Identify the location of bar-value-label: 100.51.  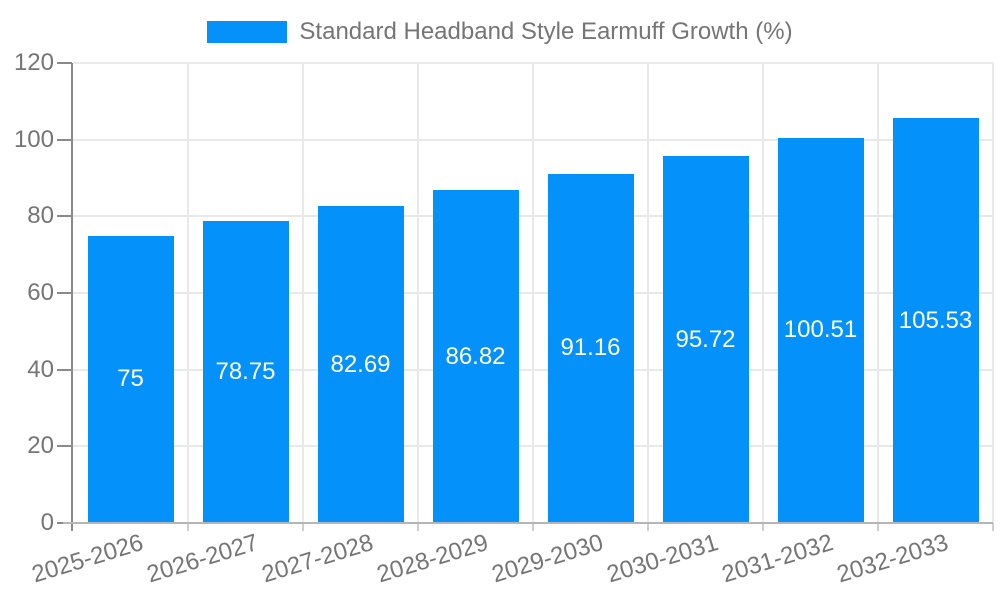
(820, 330).